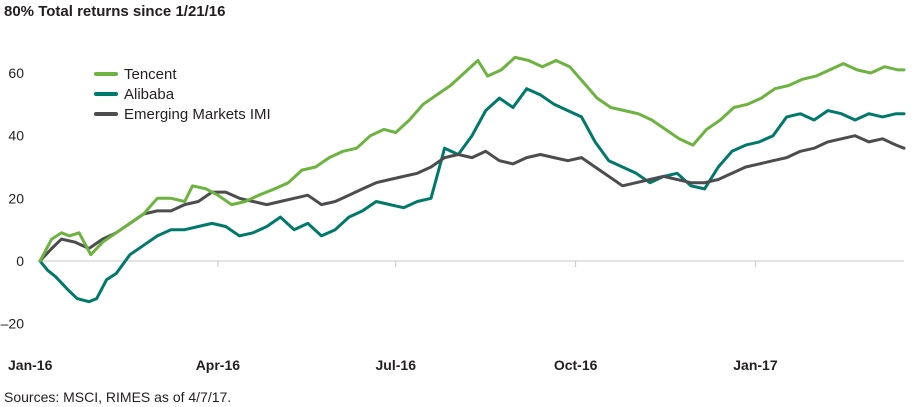 The height and width of the screenshot is (407, 916). What do you see at coordinates (197, 114) in the screenshot?
I see `legend-label: Emerging Markets IMI` at bounding box center [197, 114].